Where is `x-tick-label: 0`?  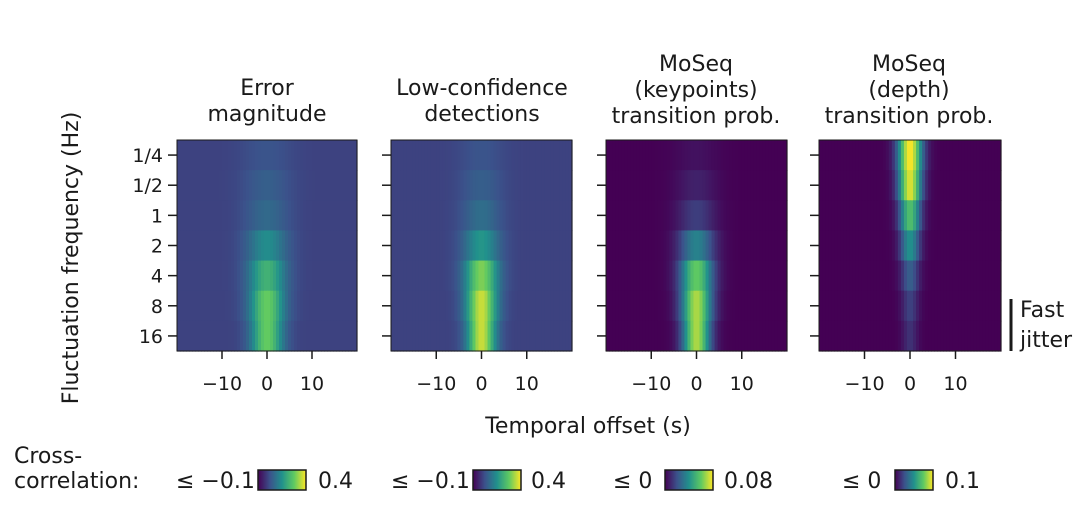 x-tick-label: 0 is located at coordinates (696, 384).